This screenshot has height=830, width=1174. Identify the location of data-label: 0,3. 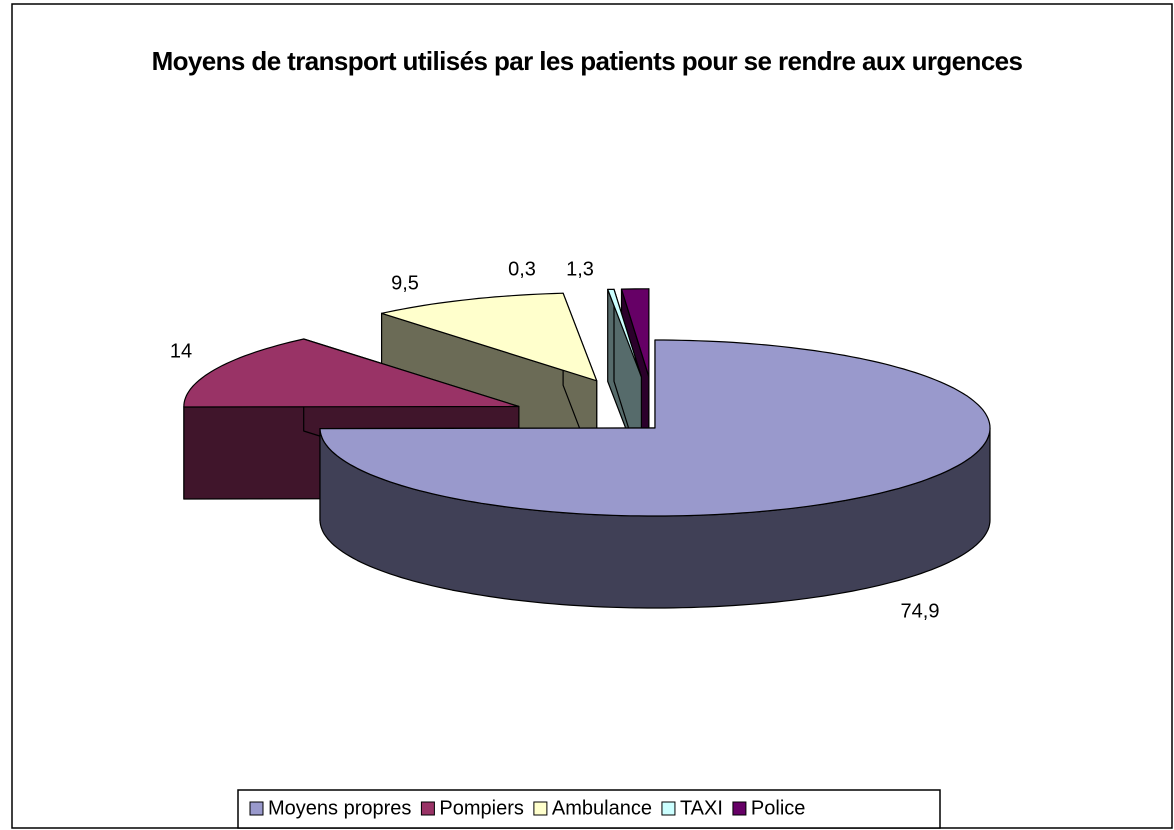
(522, 269).